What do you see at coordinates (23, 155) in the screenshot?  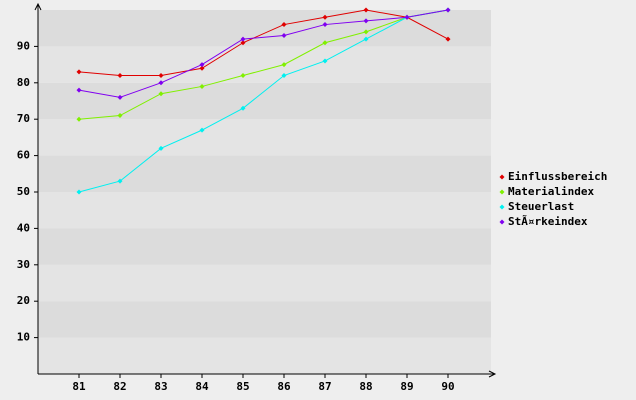 I see `y-tick-label: 60` at bounding box center [23, 155].